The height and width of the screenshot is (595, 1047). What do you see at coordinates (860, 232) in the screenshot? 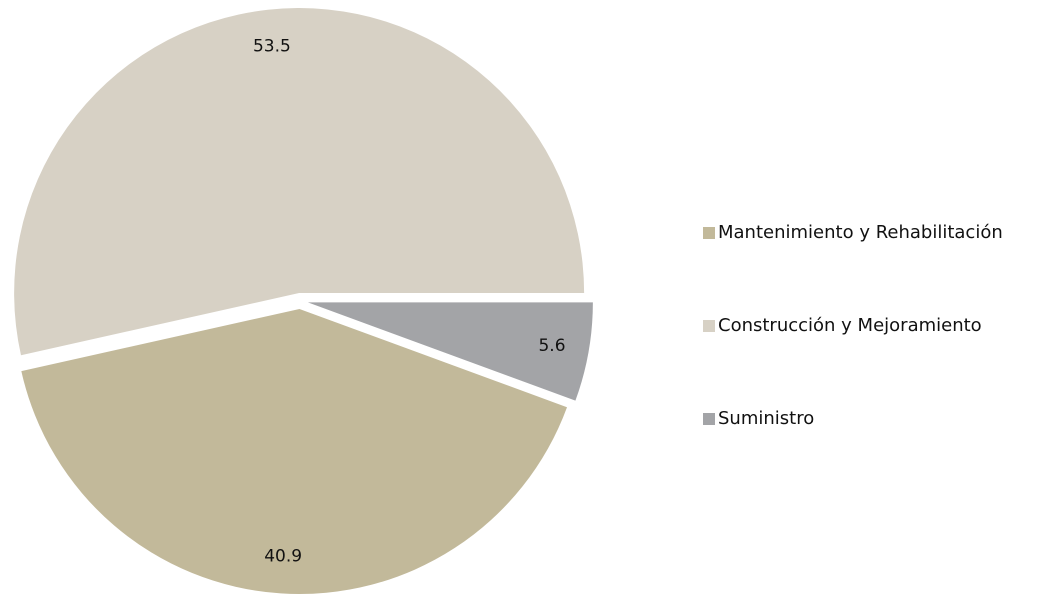
I see `legend-label: Mantenimiento y Rehabilitación` at bounding box center [860, 232].